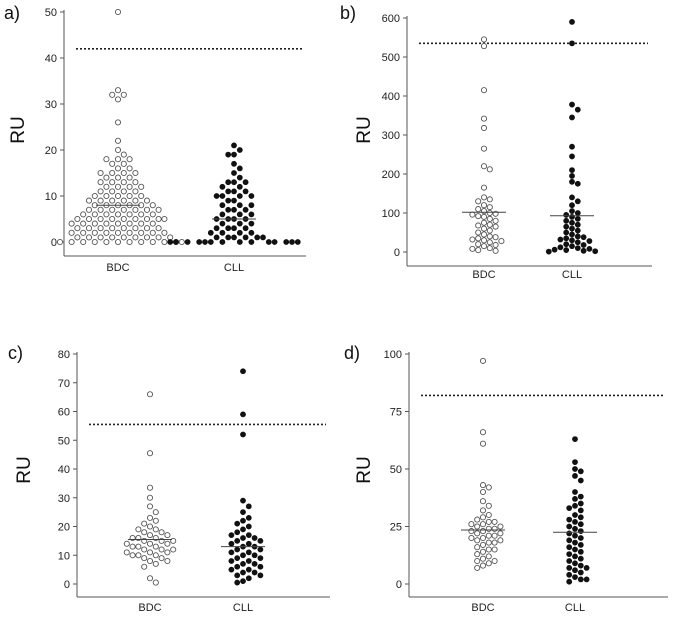  Describe the element at coordinates (391, 136) in the screenshot. I see `y-tick-label: 300` at that location.